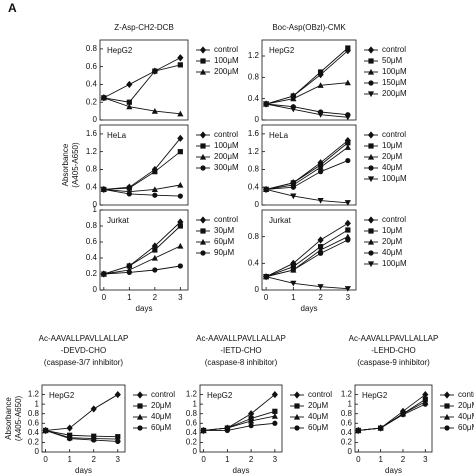 Image resolution: width=474 pixels, height=474 pixels. Describe the element at coordinates (318, 405) in the screenshot. I see `legend-label: 20μM` at that location.